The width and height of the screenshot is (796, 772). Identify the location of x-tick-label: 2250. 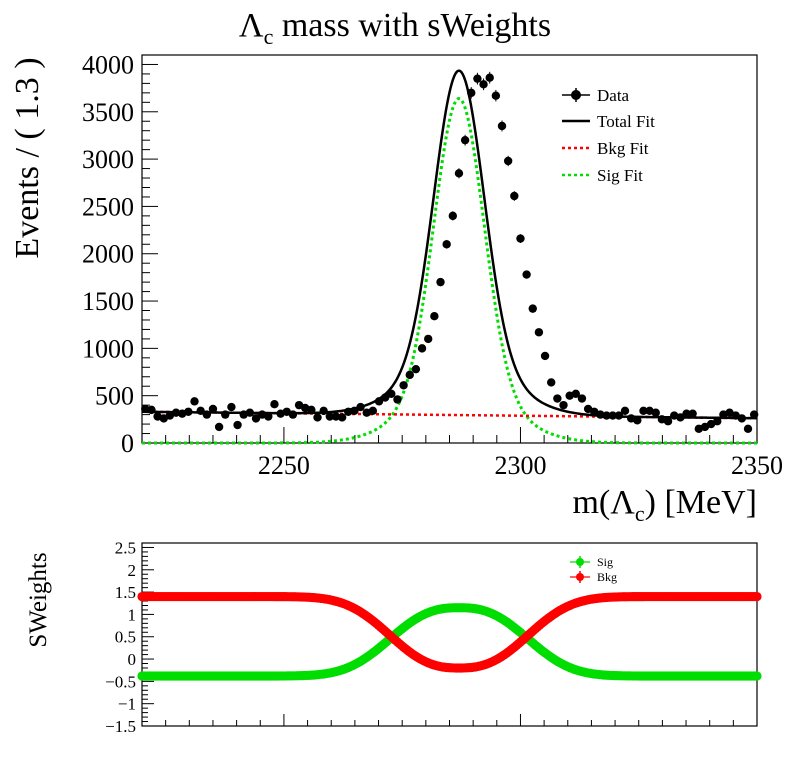
(284, 465).